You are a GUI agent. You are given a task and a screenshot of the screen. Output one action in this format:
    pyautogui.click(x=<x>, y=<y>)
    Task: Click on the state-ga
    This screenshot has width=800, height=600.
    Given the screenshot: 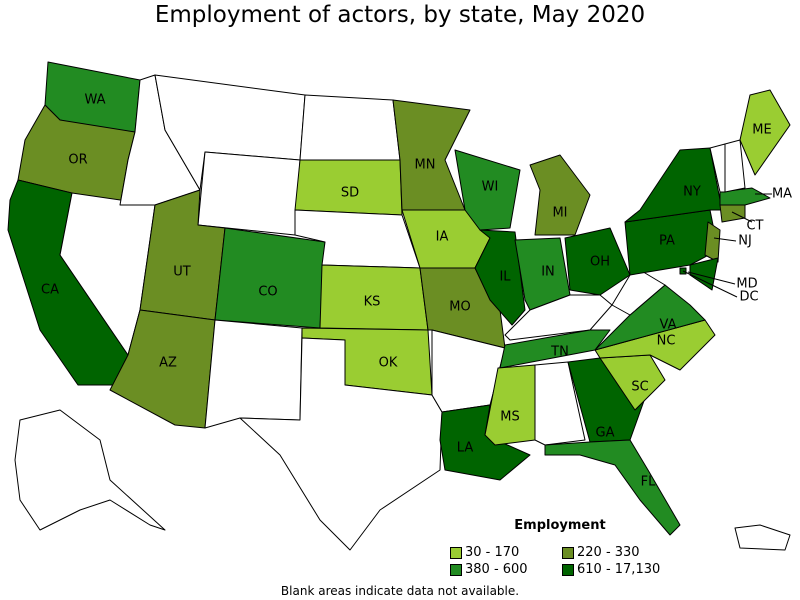 What is the action you would take?
    pyautogui.click(x=606, y=400)
    